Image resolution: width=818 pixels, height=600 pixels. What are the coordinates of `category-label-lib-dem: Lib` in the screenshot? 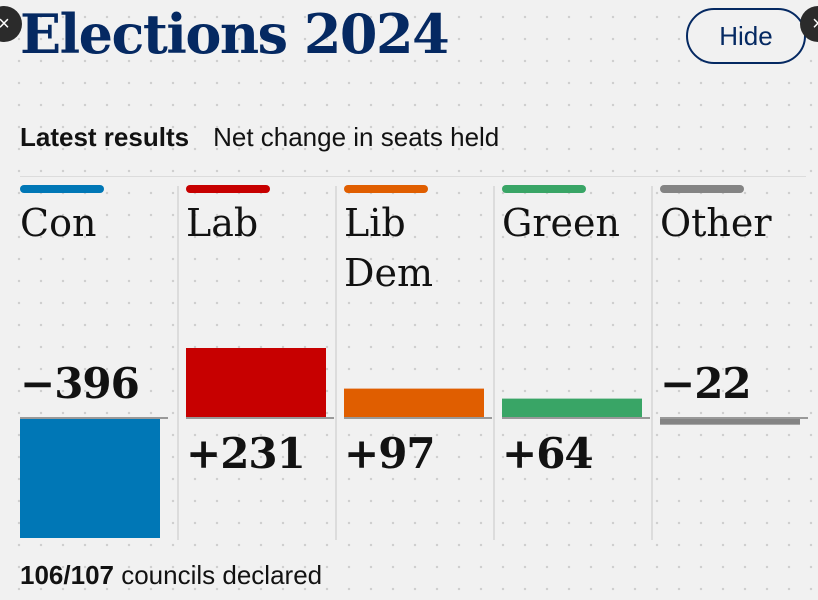 It's located at (375, 223).